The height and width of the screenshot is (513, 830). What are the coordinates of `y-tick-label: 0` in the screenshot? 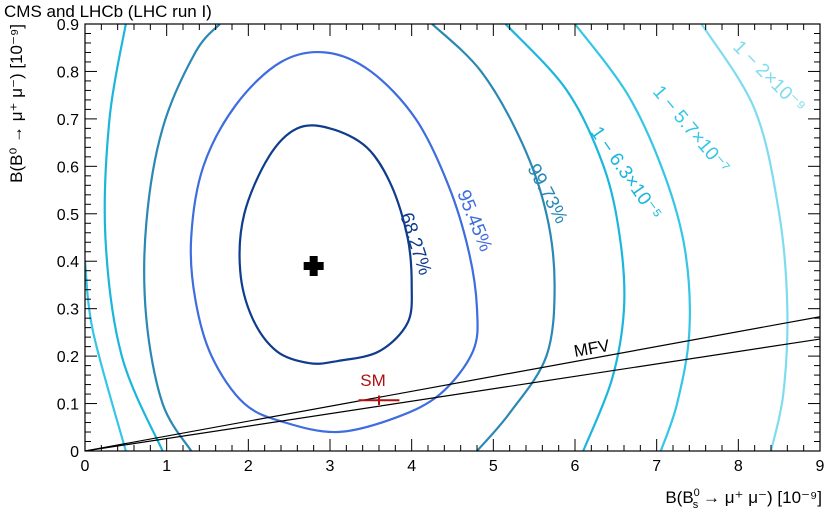 It's located at (74, 452).